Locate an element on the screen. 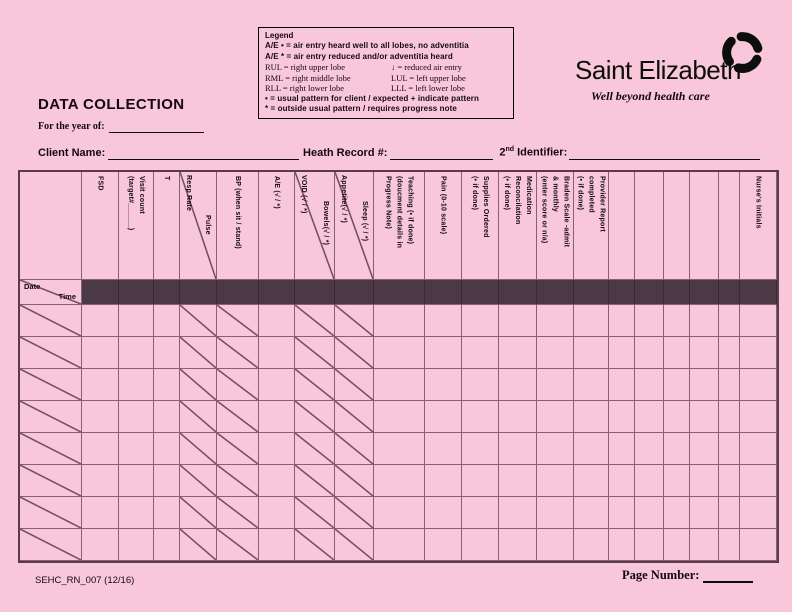  cell-fsd-row1 is located at coordinates (100, 321).